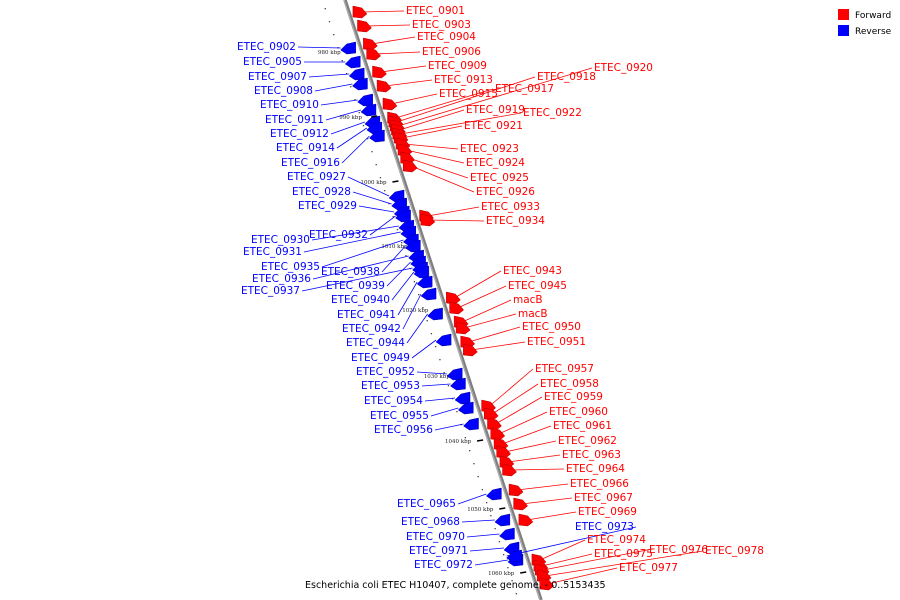 This screenshot has width=900, height=600. What do you see at coordinates (458, 442) in the screenshot?
I see `kbp-label: 1040 kbp` at bounding box center [458, 442].